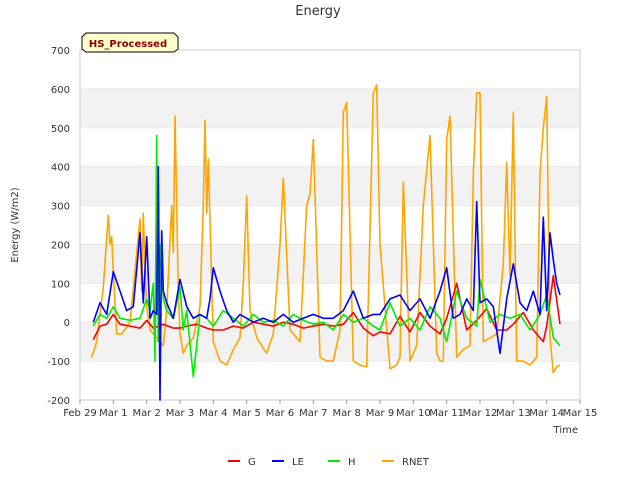 The width and height of the screenshot is (640, 484). I want to click on y-axis: -200 -100 0 100 200 300 400 500 600 700, so click(58, 226).